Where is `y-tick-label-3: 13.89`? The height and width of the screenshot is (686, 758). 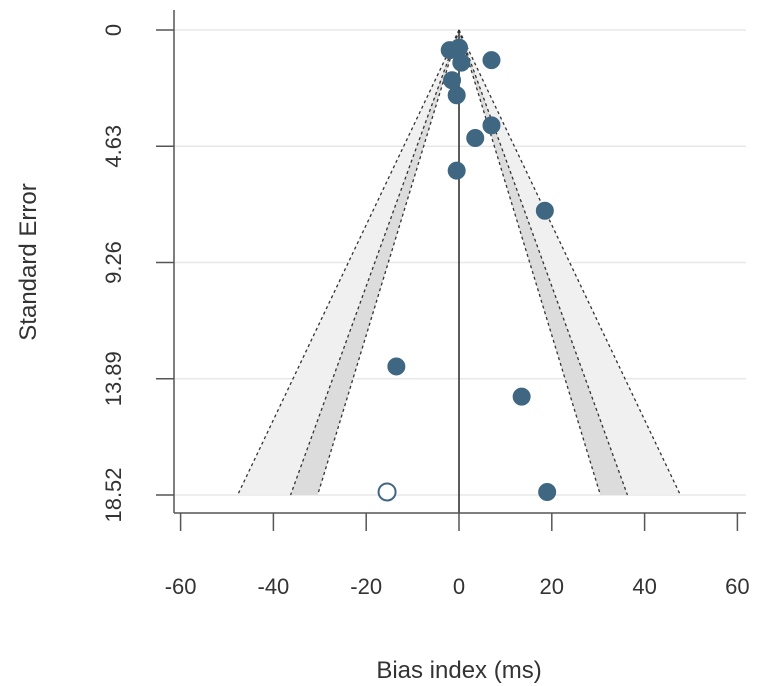 y-tick-label-3: 13.89 is located at coordinates (113, 378).